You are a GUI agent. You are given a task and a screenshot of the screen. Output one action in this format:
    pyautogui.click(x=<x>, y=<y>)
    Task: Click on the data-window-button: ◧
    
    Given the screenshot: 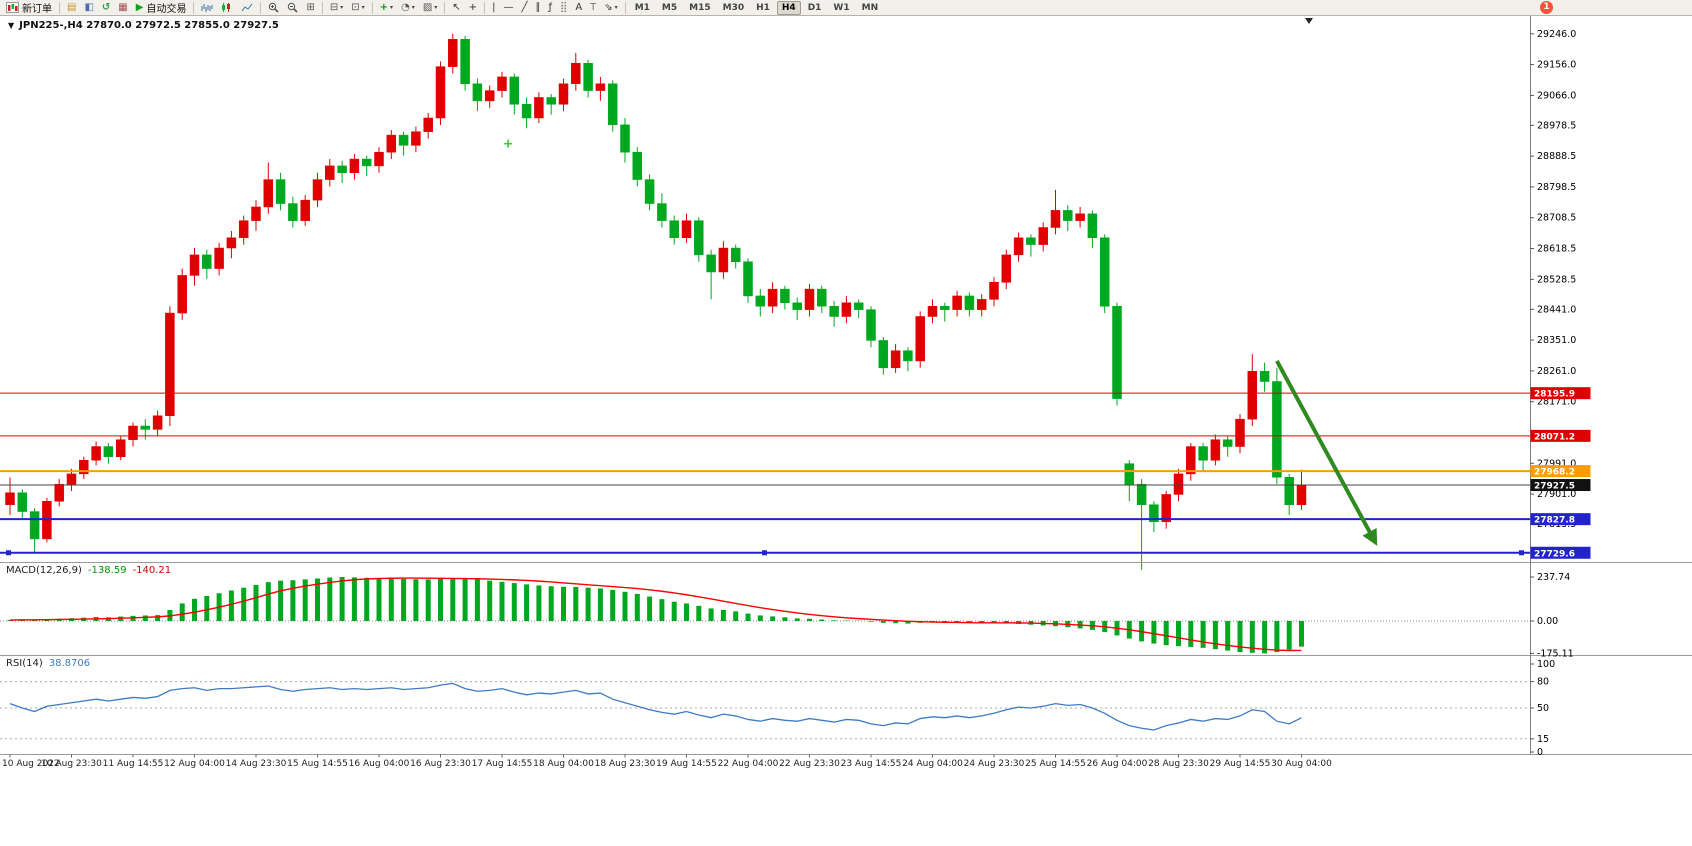 What is the action you would take?
    pyautogui.click(x=88, y=8)
    